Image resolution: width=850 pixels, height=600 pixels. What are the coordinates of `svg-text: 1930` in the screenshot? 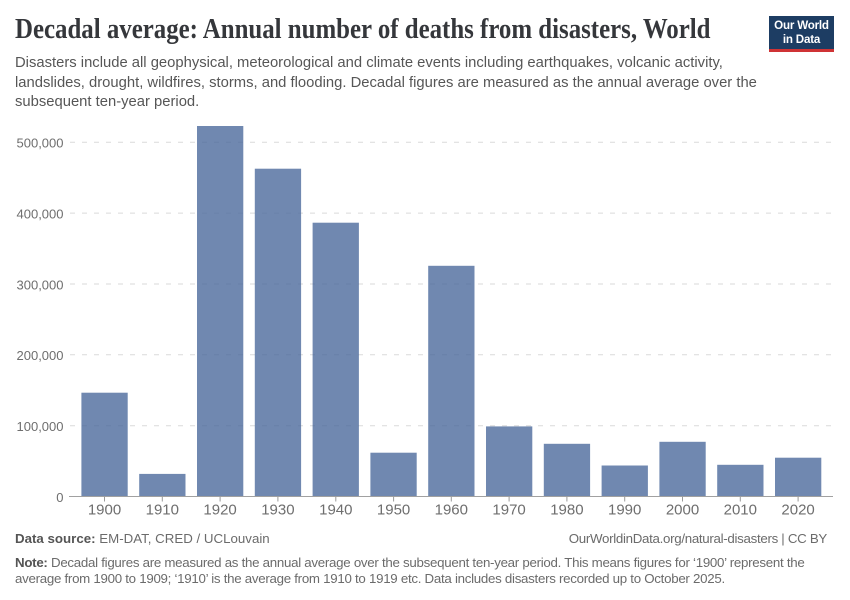 It's located at (277, 510).